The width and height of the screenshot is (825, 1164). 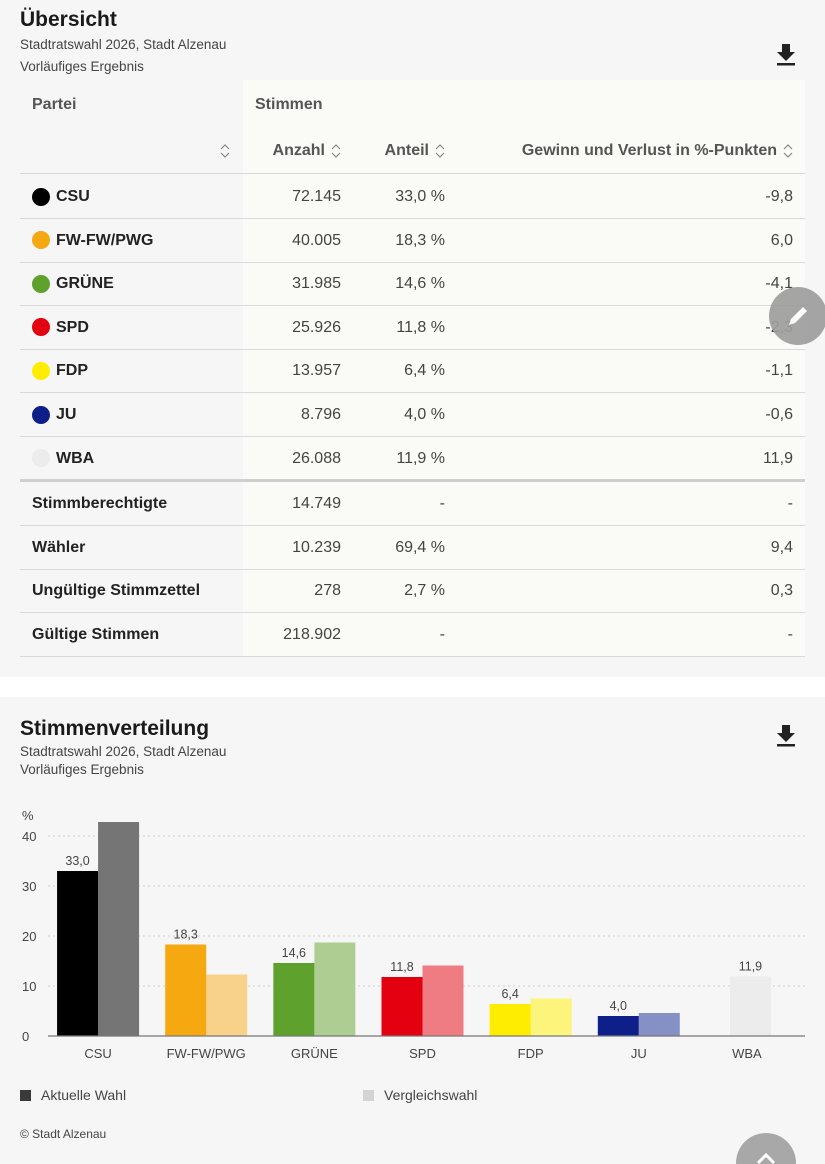 I want to click on legend-label-current: Aktuelle Wahl, so click(x=84, y=1095).